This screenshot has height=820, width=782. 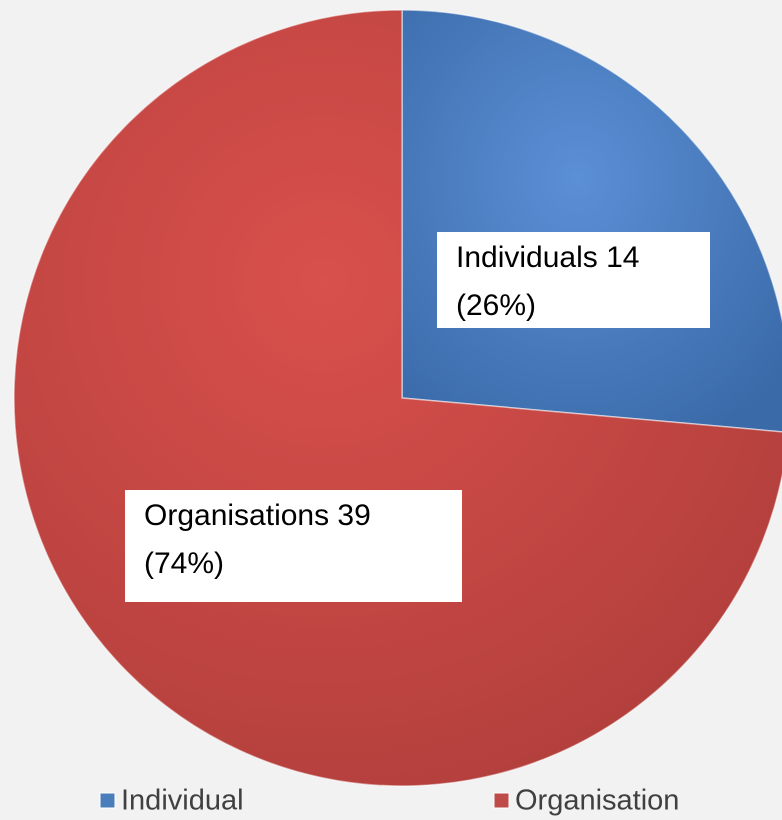 I want to click on data-label: Individuals 14, so click(x=547, y=257).